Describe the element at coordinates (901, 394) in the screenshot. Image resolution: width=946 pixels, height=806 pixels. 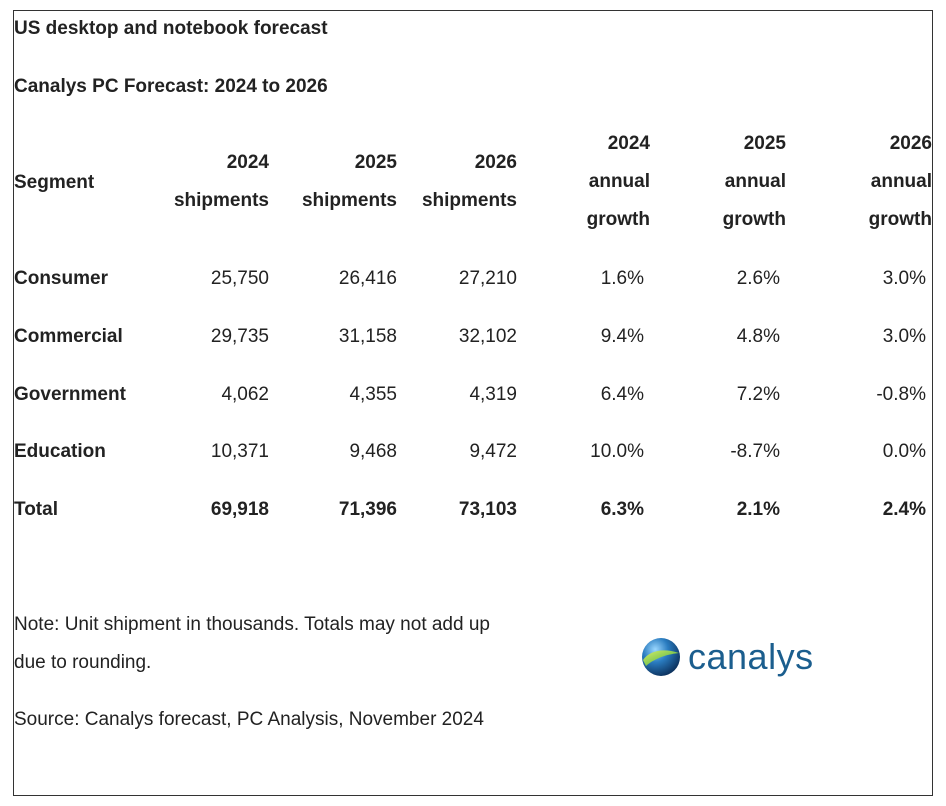
I see `table-cell-g2026: -0.8%` at that location.